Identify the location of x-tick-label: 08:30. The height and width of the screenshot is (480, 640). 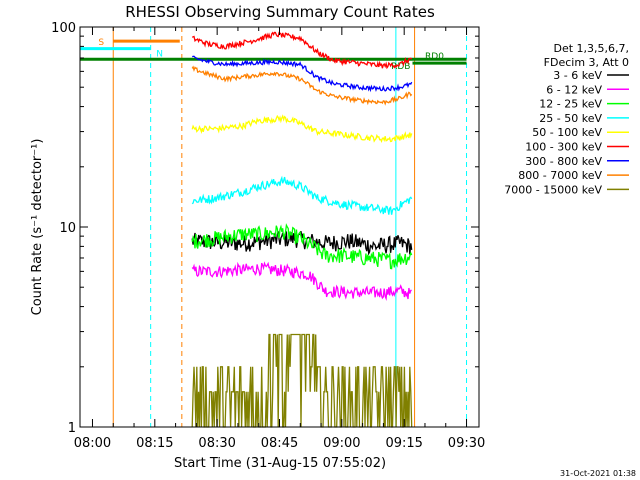
(216, 443).